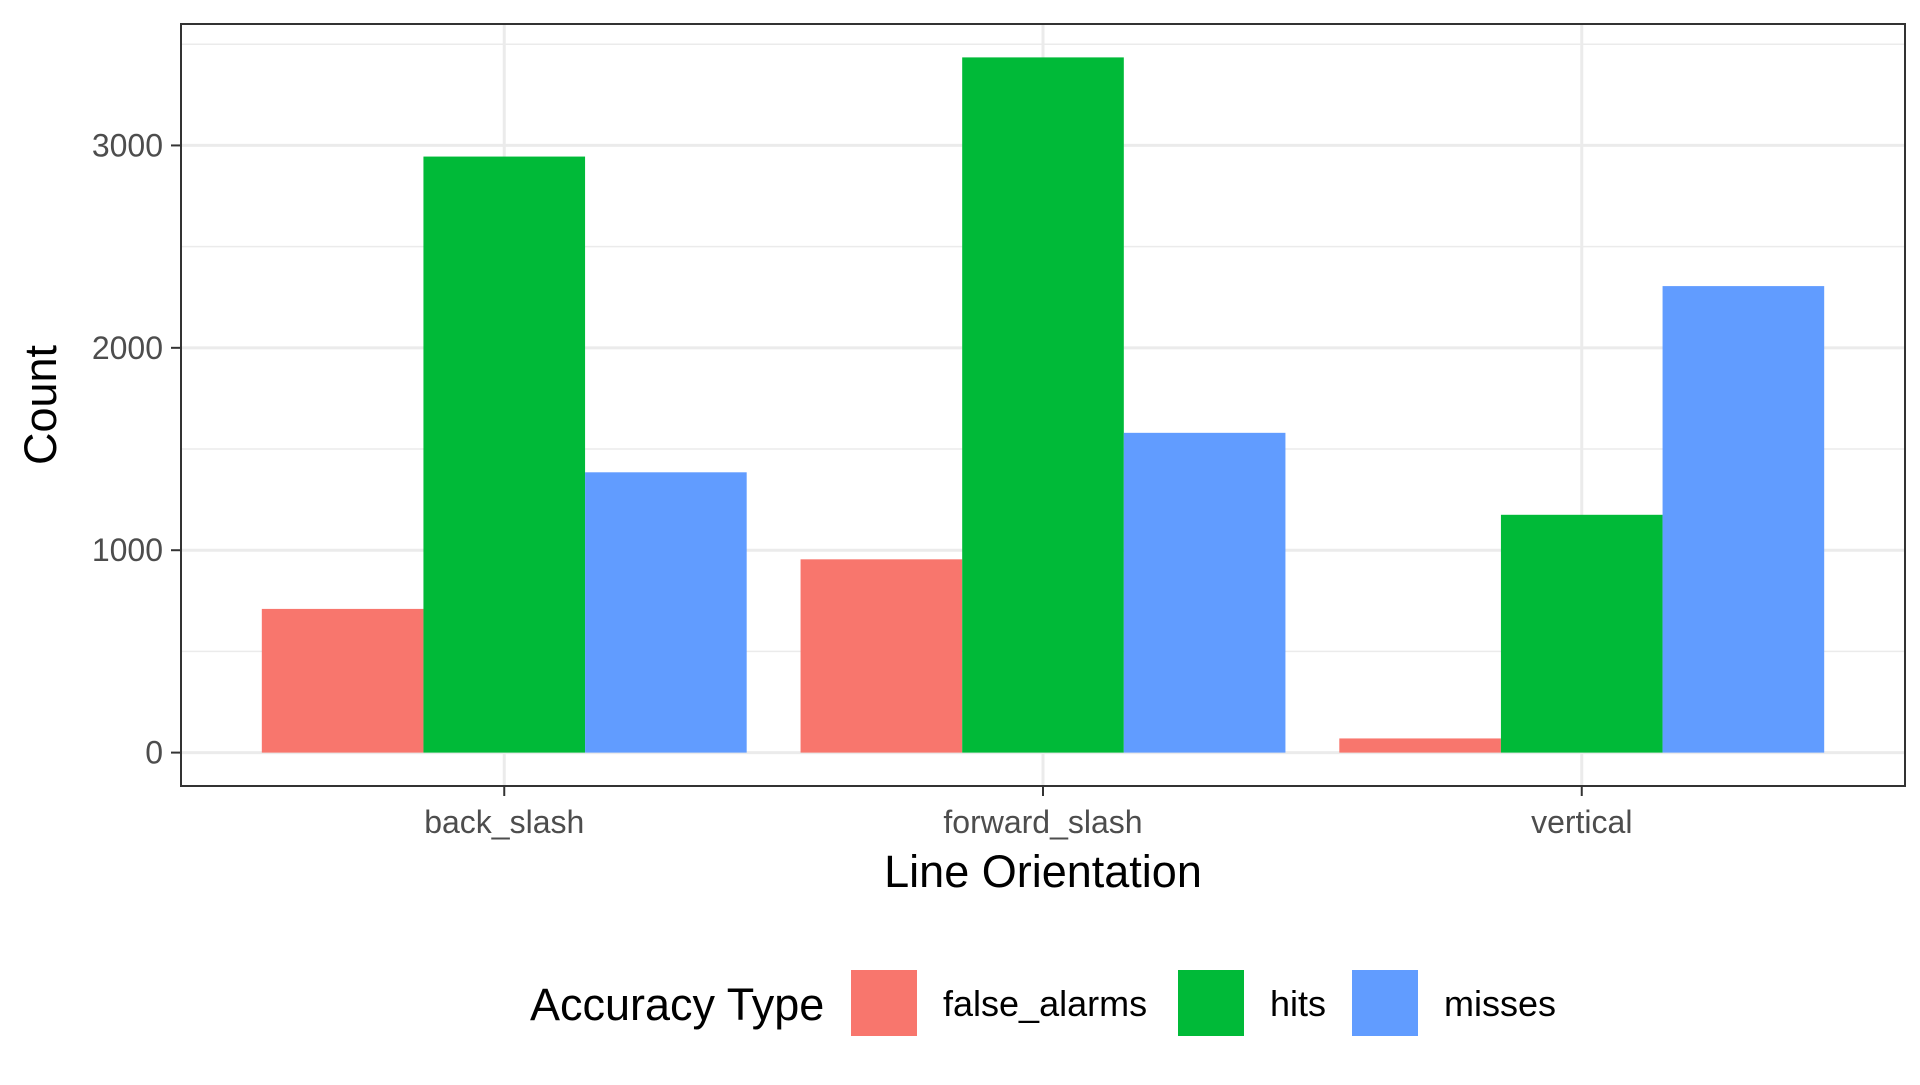  What do you see at coordinates (1420, 745) in the screenshot?
I see `bar-false_alarms-vertical` at bounding box center [1420, 745].